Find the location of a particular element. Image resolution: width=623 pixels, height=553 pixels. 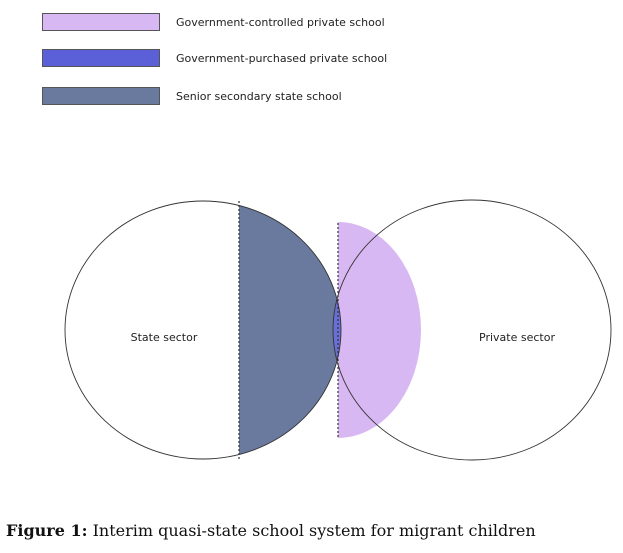

private-sector-label: Private sector is located at coordinates (517, 337).